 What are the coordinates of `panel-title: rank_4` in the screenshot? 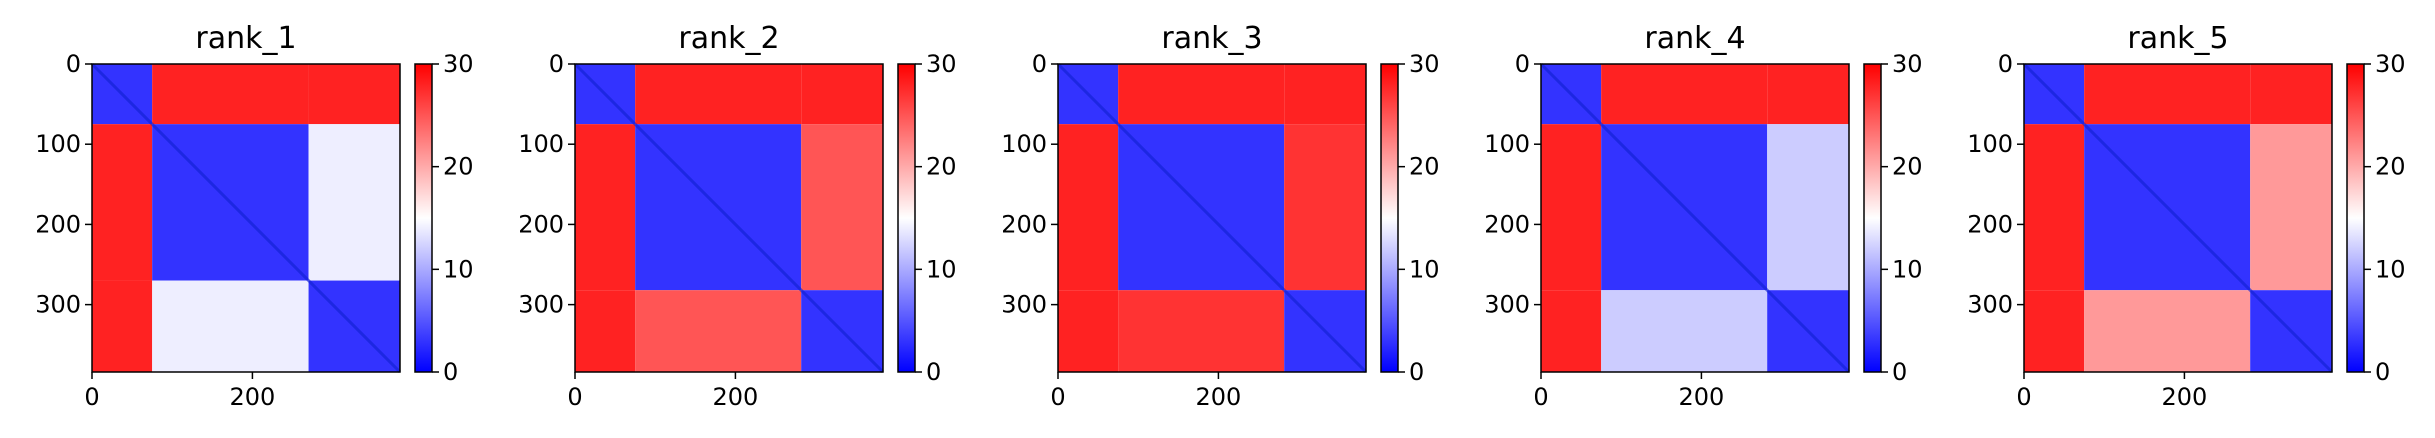 It's located at (1694, 38).